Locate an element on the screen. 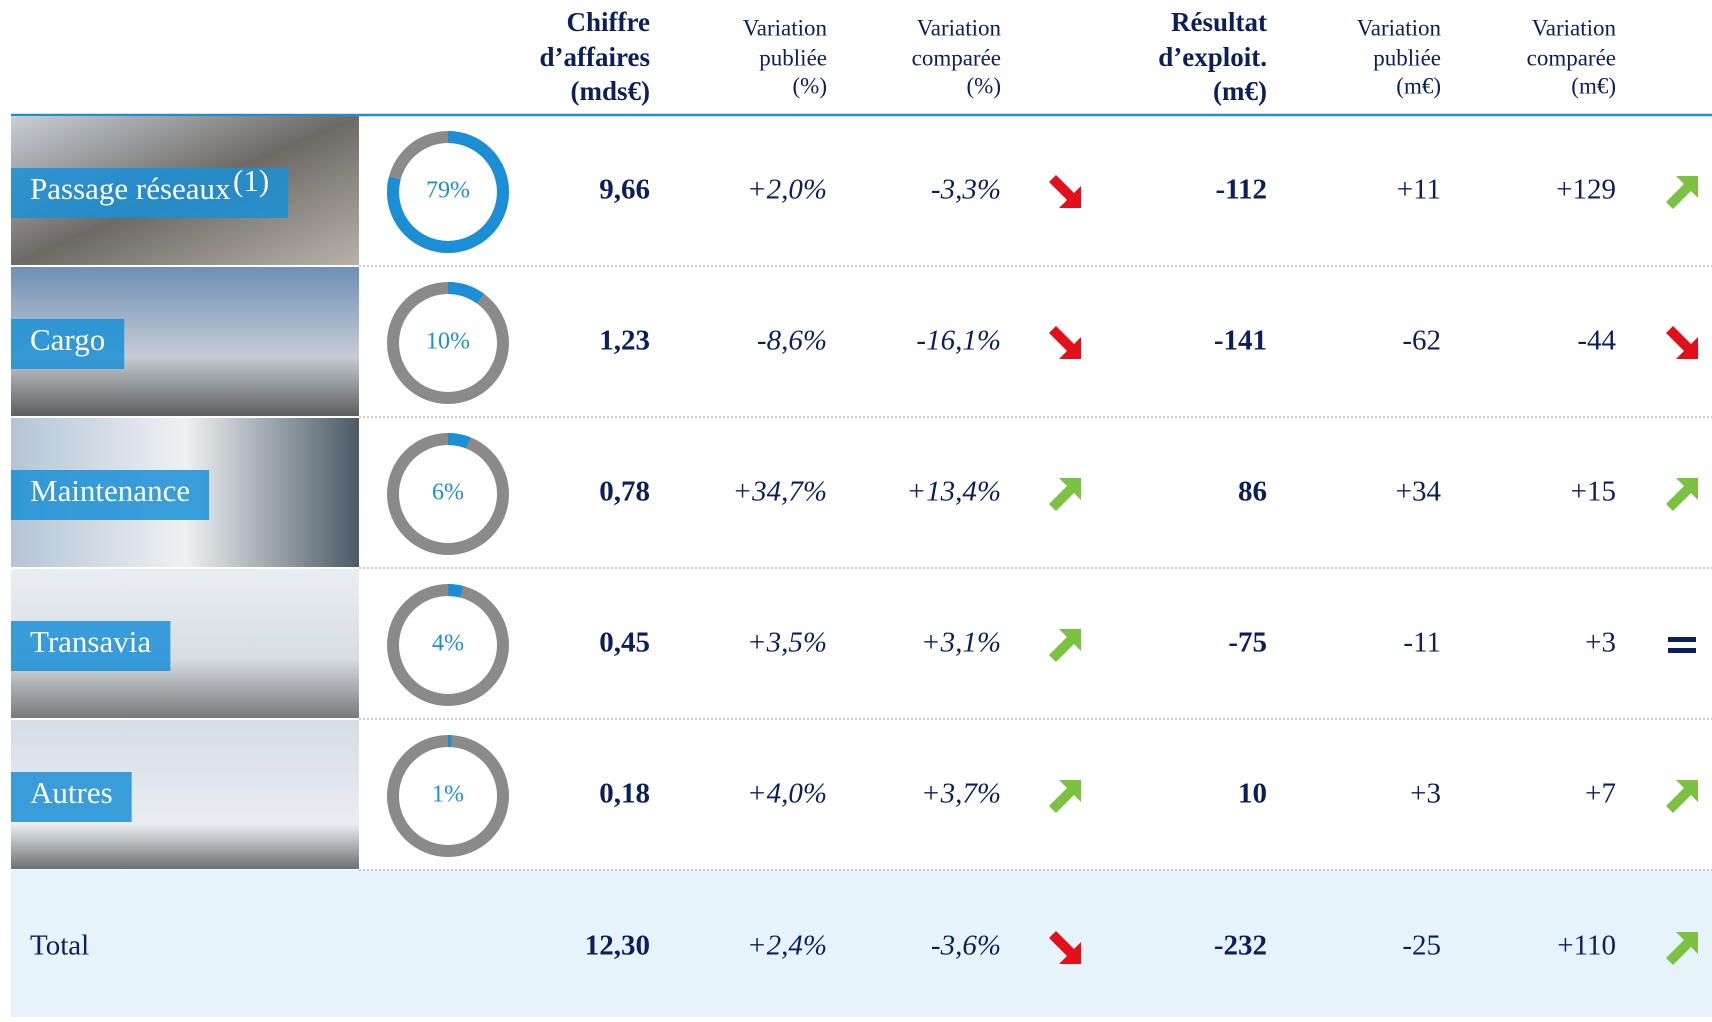 This screenshot has width=1712, height=1022. donut-label: 10% is located at coordinates (448, 342).